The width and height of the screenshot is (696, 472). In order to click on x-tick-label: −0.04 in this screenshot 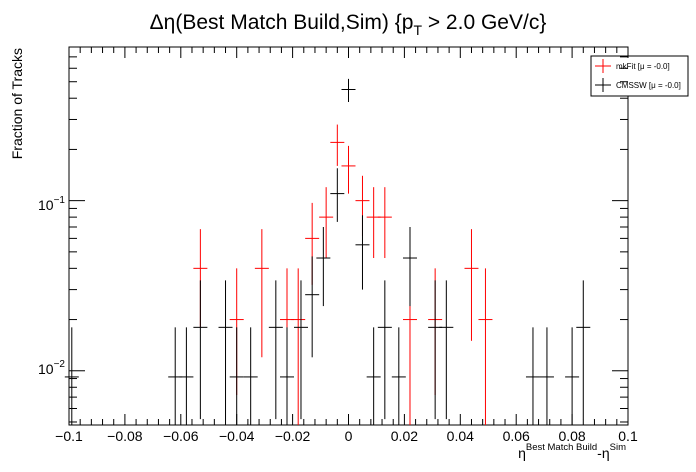, I will do `click(237, 436)`.